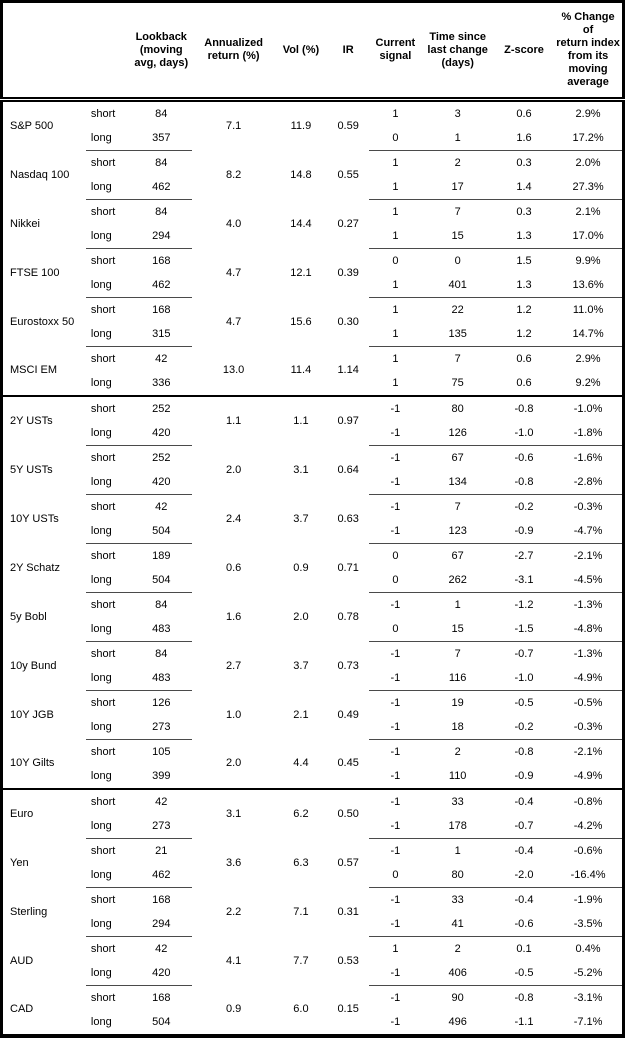 Image resolution: width=625 pixels, height=1038 pixels. What do you see at coordinates (348, 371) in the screenshot?
I see `ir-value: 1.14` at bounding box center [348, 371].